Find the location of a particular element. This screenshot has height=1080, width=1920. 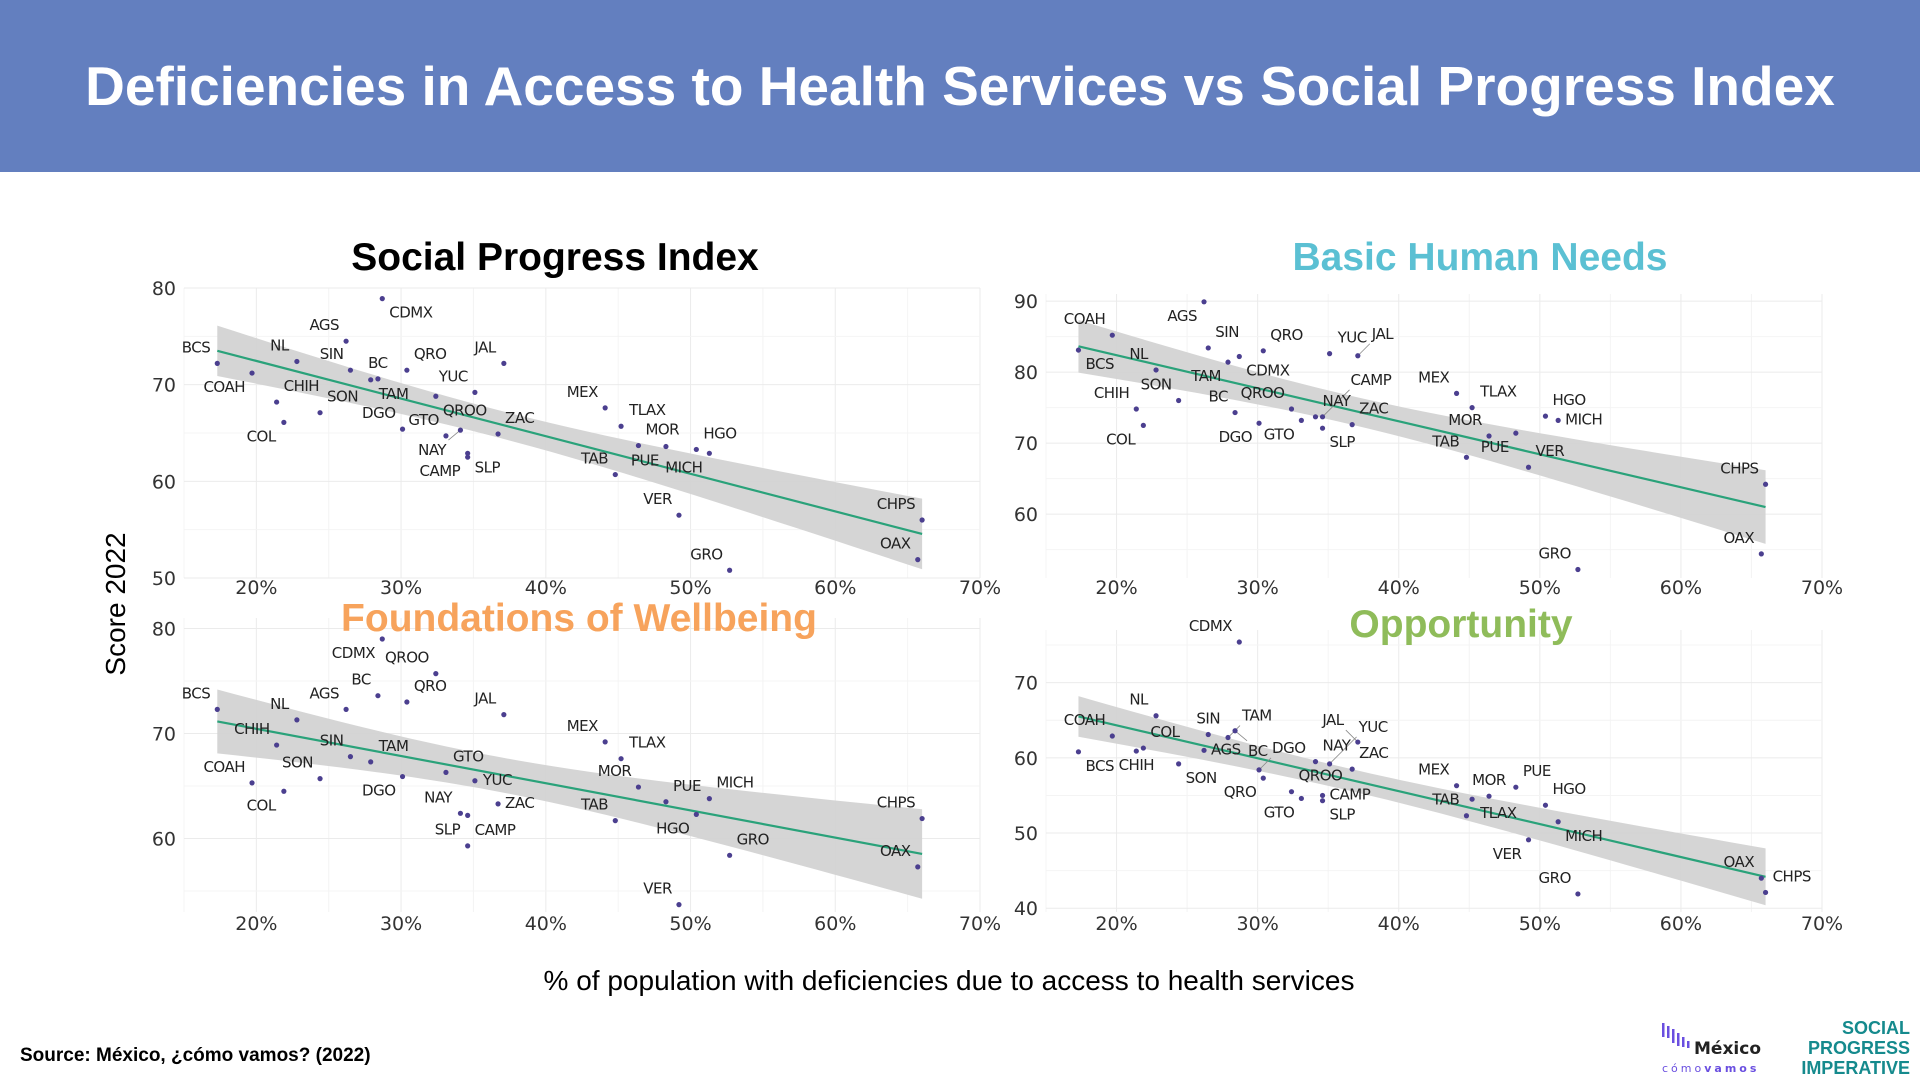

data-point-qroo is located at coordinates (436, 674).